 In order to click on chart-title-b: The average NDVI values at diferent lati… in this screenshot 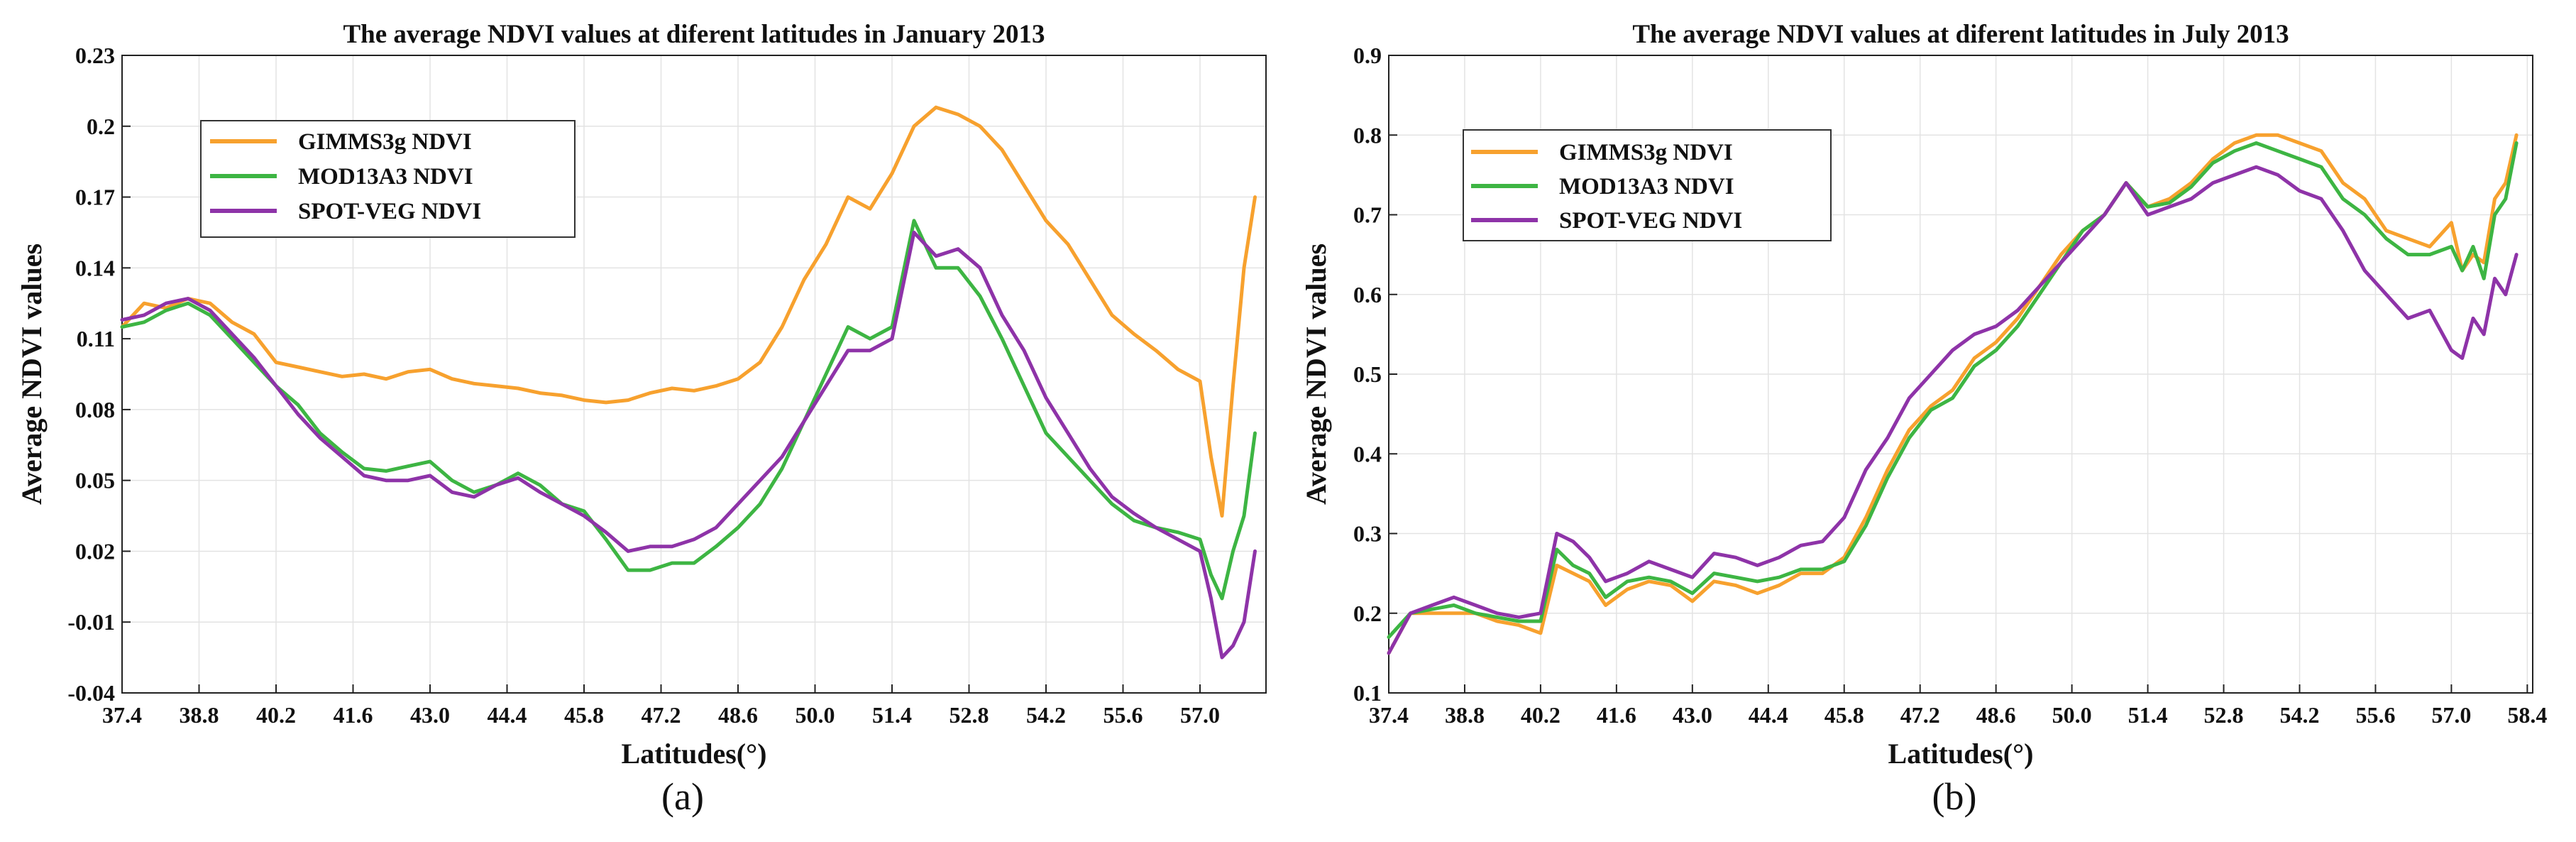, I will do `click(1960, 34)`.